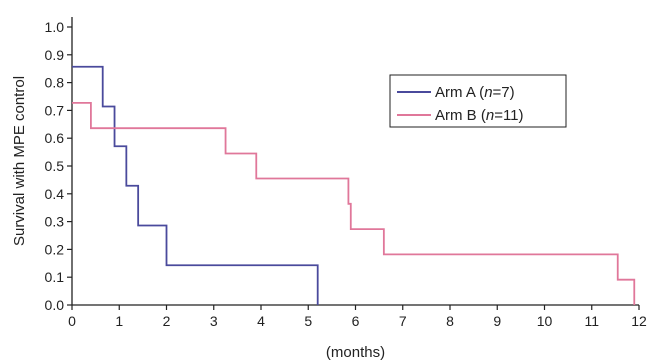  Describe the element at coordinates (512, 92) in the screenshot. I see `legend-arm-a-close: )` at that location.